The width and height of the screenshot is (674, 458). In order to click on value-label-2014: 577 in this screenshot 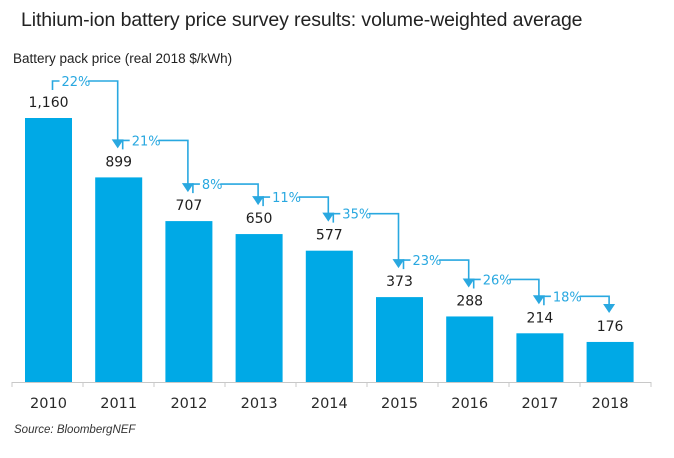, I will do `click(329, 236)`.